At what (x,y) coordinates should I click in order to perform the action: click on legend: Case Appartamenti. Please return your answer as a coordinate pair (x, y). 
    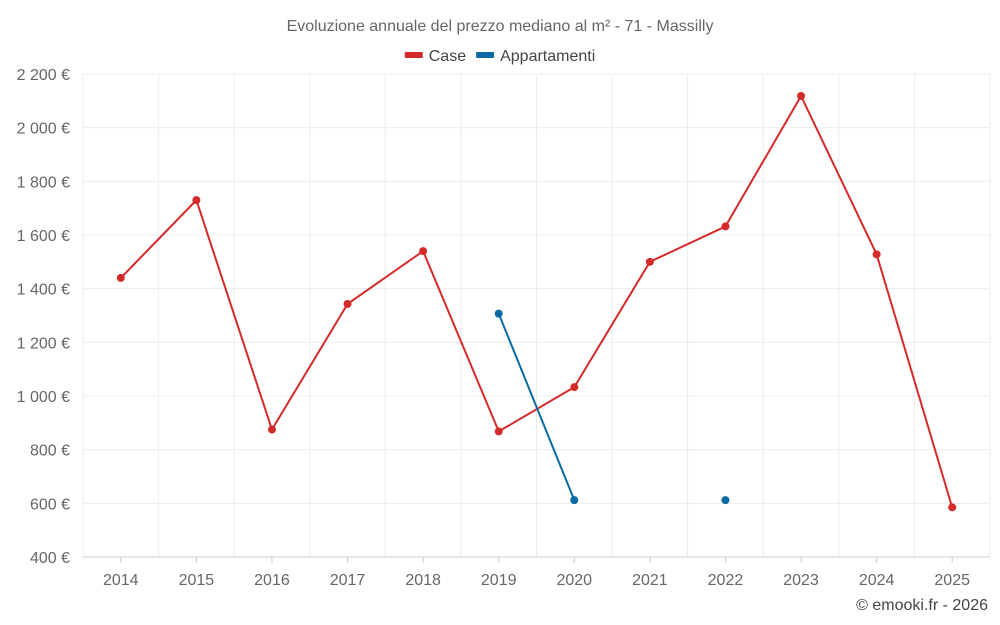
    Looking at the image, I should click on (499, 56).